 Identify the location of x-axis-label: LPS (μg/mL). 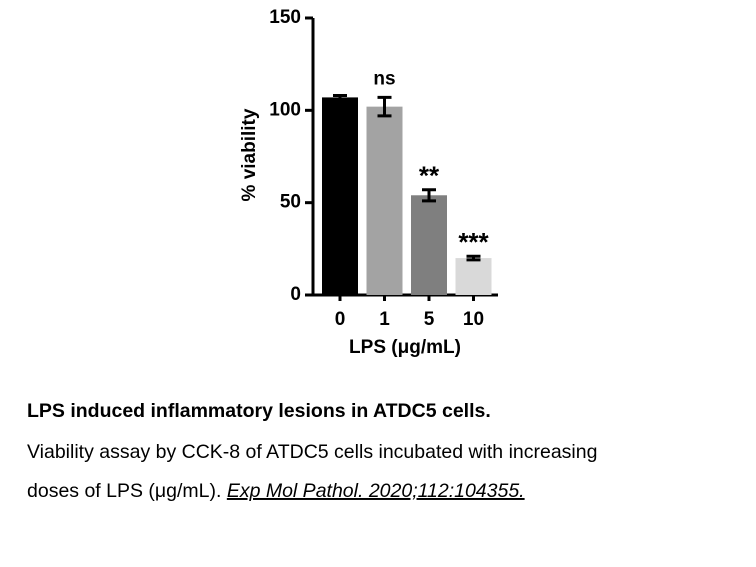
(405, 347).